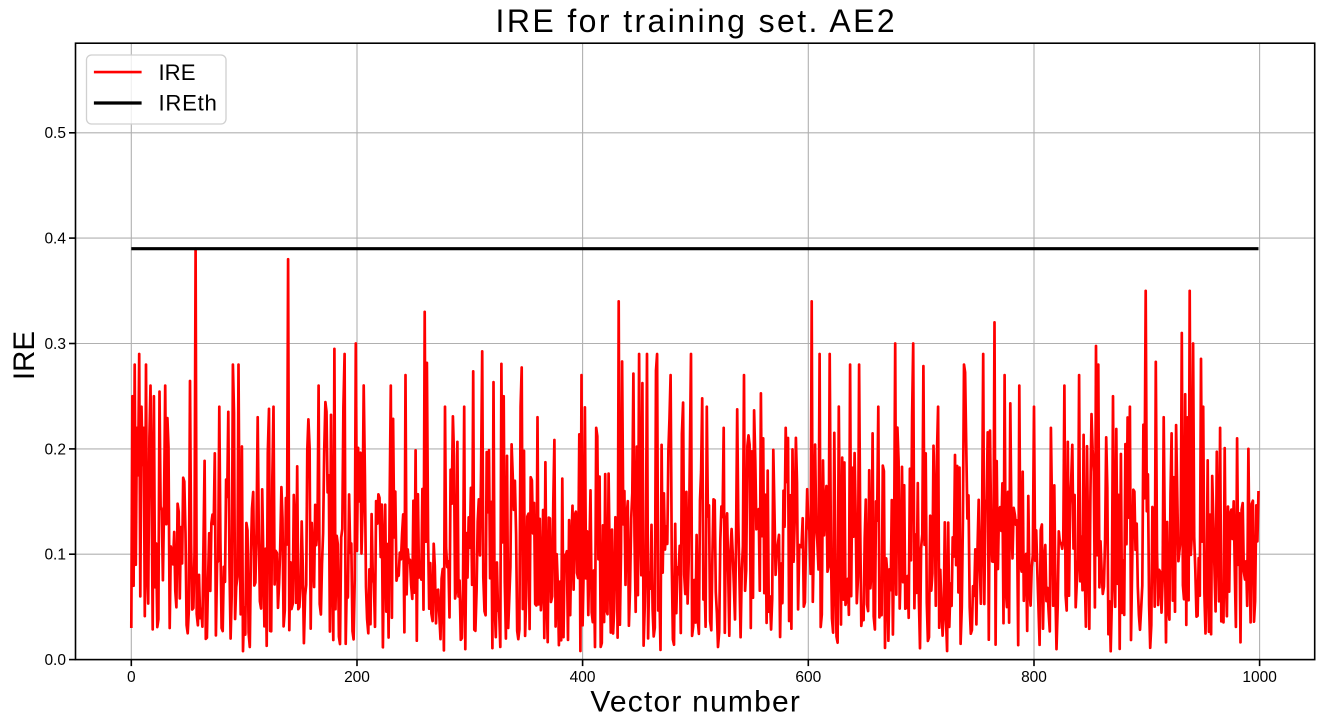 This screenshot has height=727, width=1325. I want to click on svg-text: 0.0, so click(55, 660).